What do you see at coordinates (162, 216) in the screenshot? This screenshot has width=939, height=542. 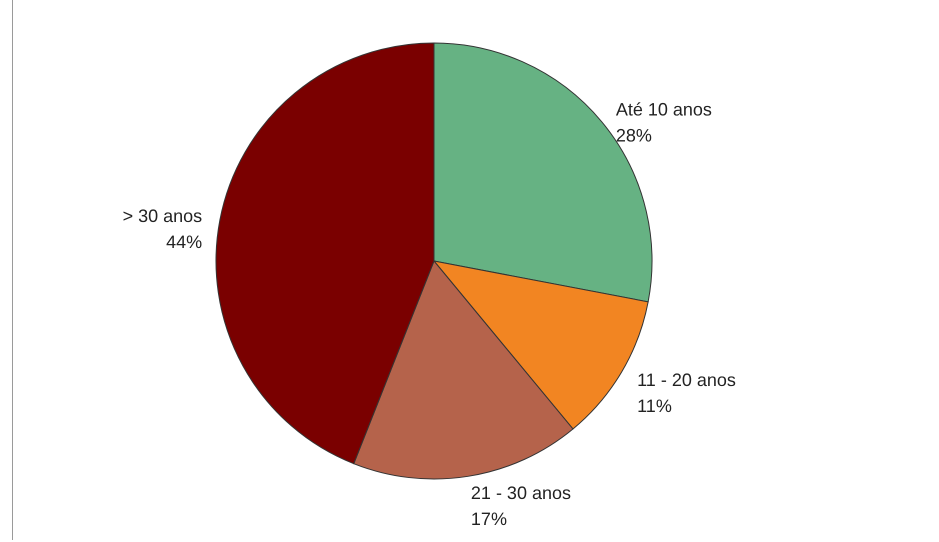 I see `slice-label: > 30 anos` at bounding box center [162, 216].